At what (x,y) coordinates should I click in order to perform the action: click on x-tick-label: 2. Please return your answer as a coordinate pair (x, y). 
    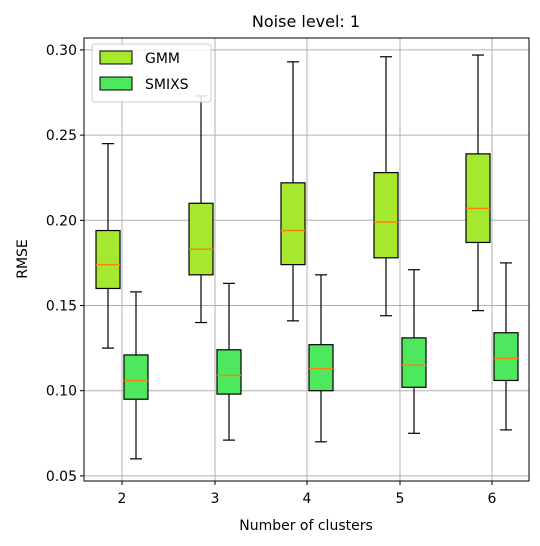
    Looking at the image, I should click on (122, 499).